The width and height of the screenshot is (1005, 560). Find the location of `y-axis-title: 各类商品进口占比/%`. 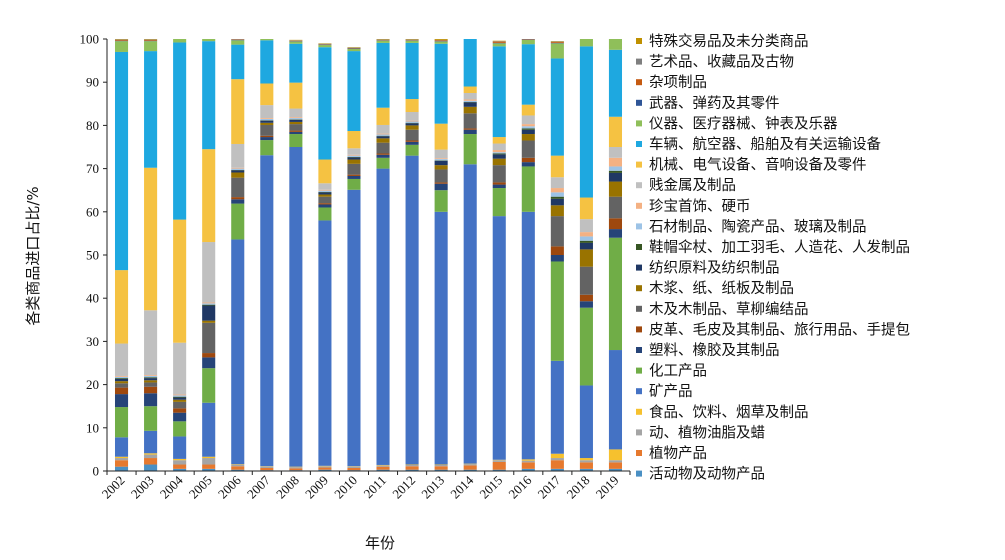

y-axis-title: 各类商品进口占比/% is located at coordinates (33, 255).